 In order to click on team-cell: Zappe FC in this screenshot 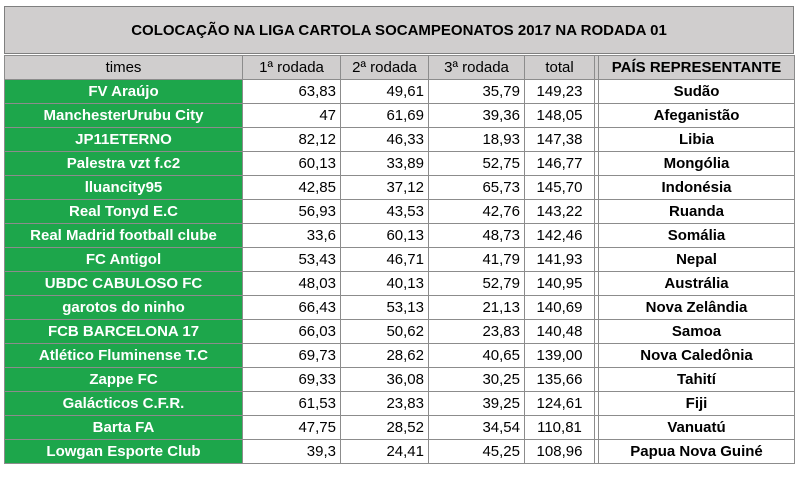, I will do `click(123, 379)`.